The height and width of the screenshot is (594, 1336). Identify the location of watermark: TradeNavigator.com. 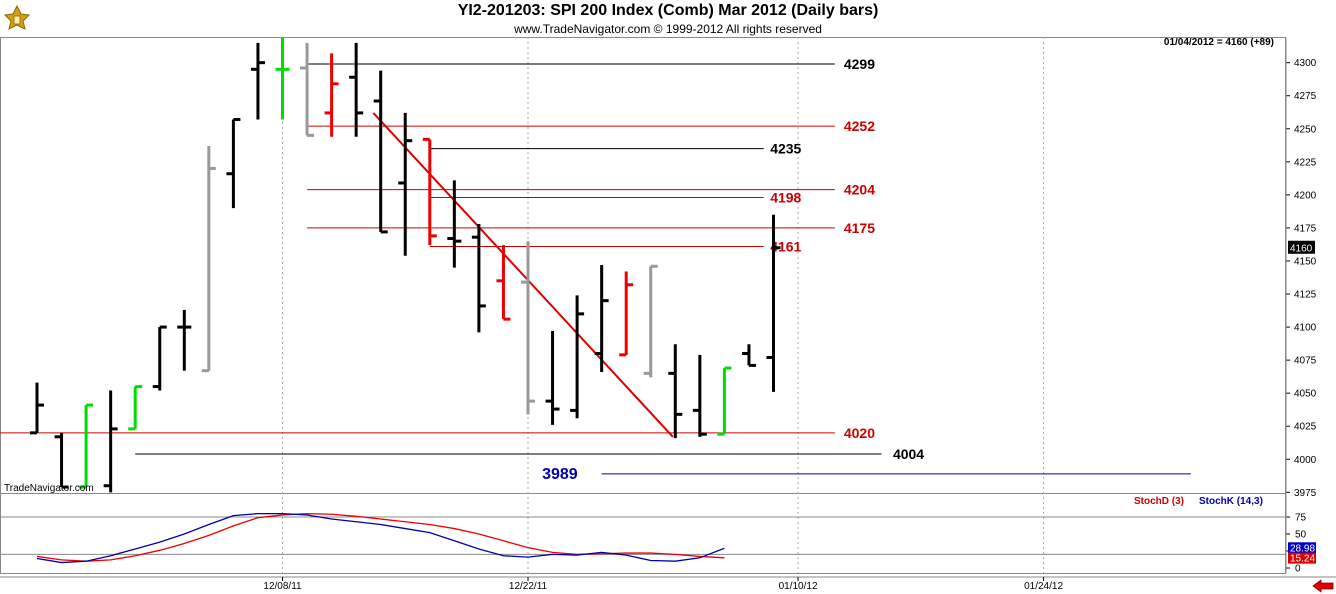
(49, 488).